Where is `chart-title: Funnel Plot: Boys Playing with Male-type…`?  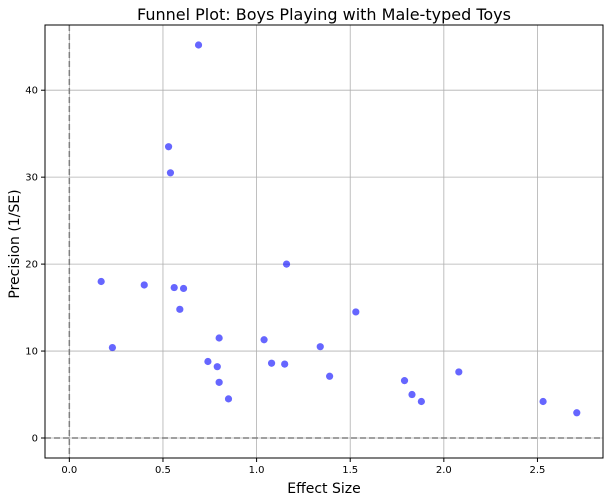
chart-title: Funnel Plot: Boys Playing with Male-type… is located at coordinates (324, 14).